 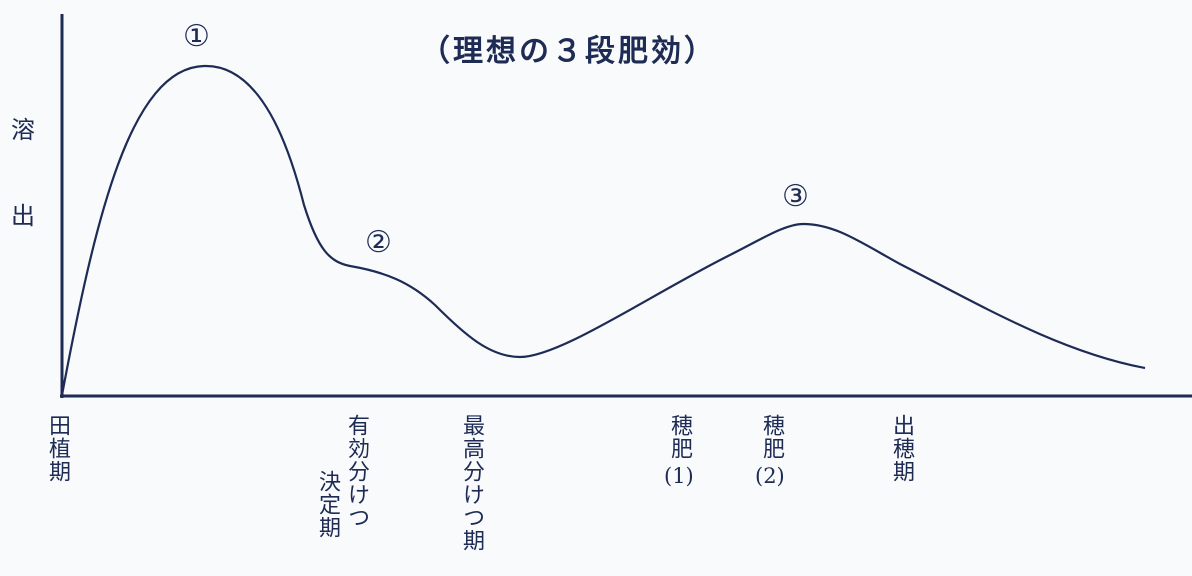 I want to click on peak-marker-1: ①, so click(x=196, y=36).